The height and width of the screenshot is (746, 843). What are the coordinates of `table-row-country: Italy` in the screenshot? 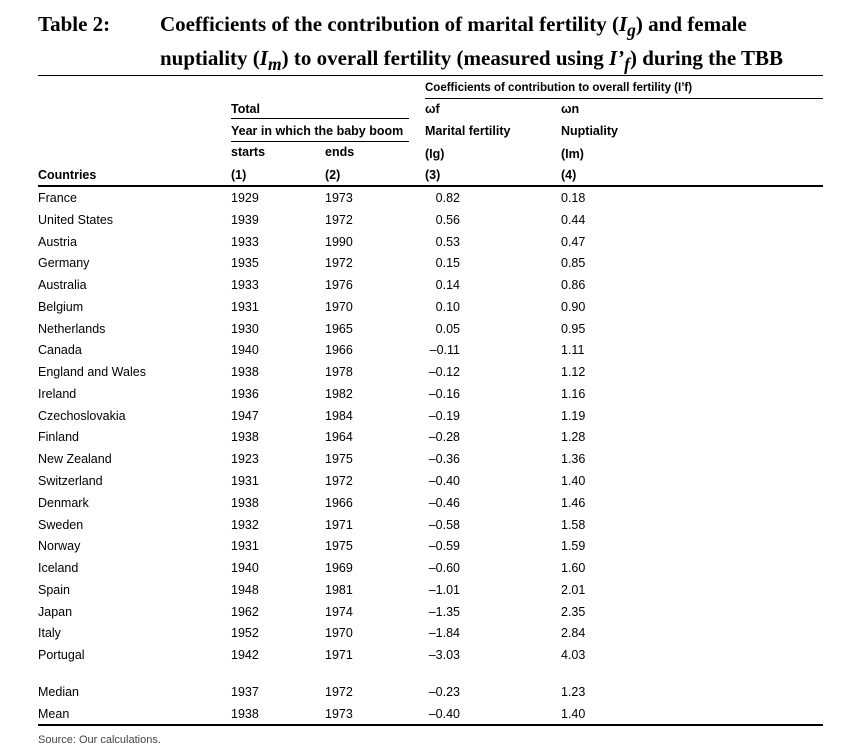 It's located at (49, 633).